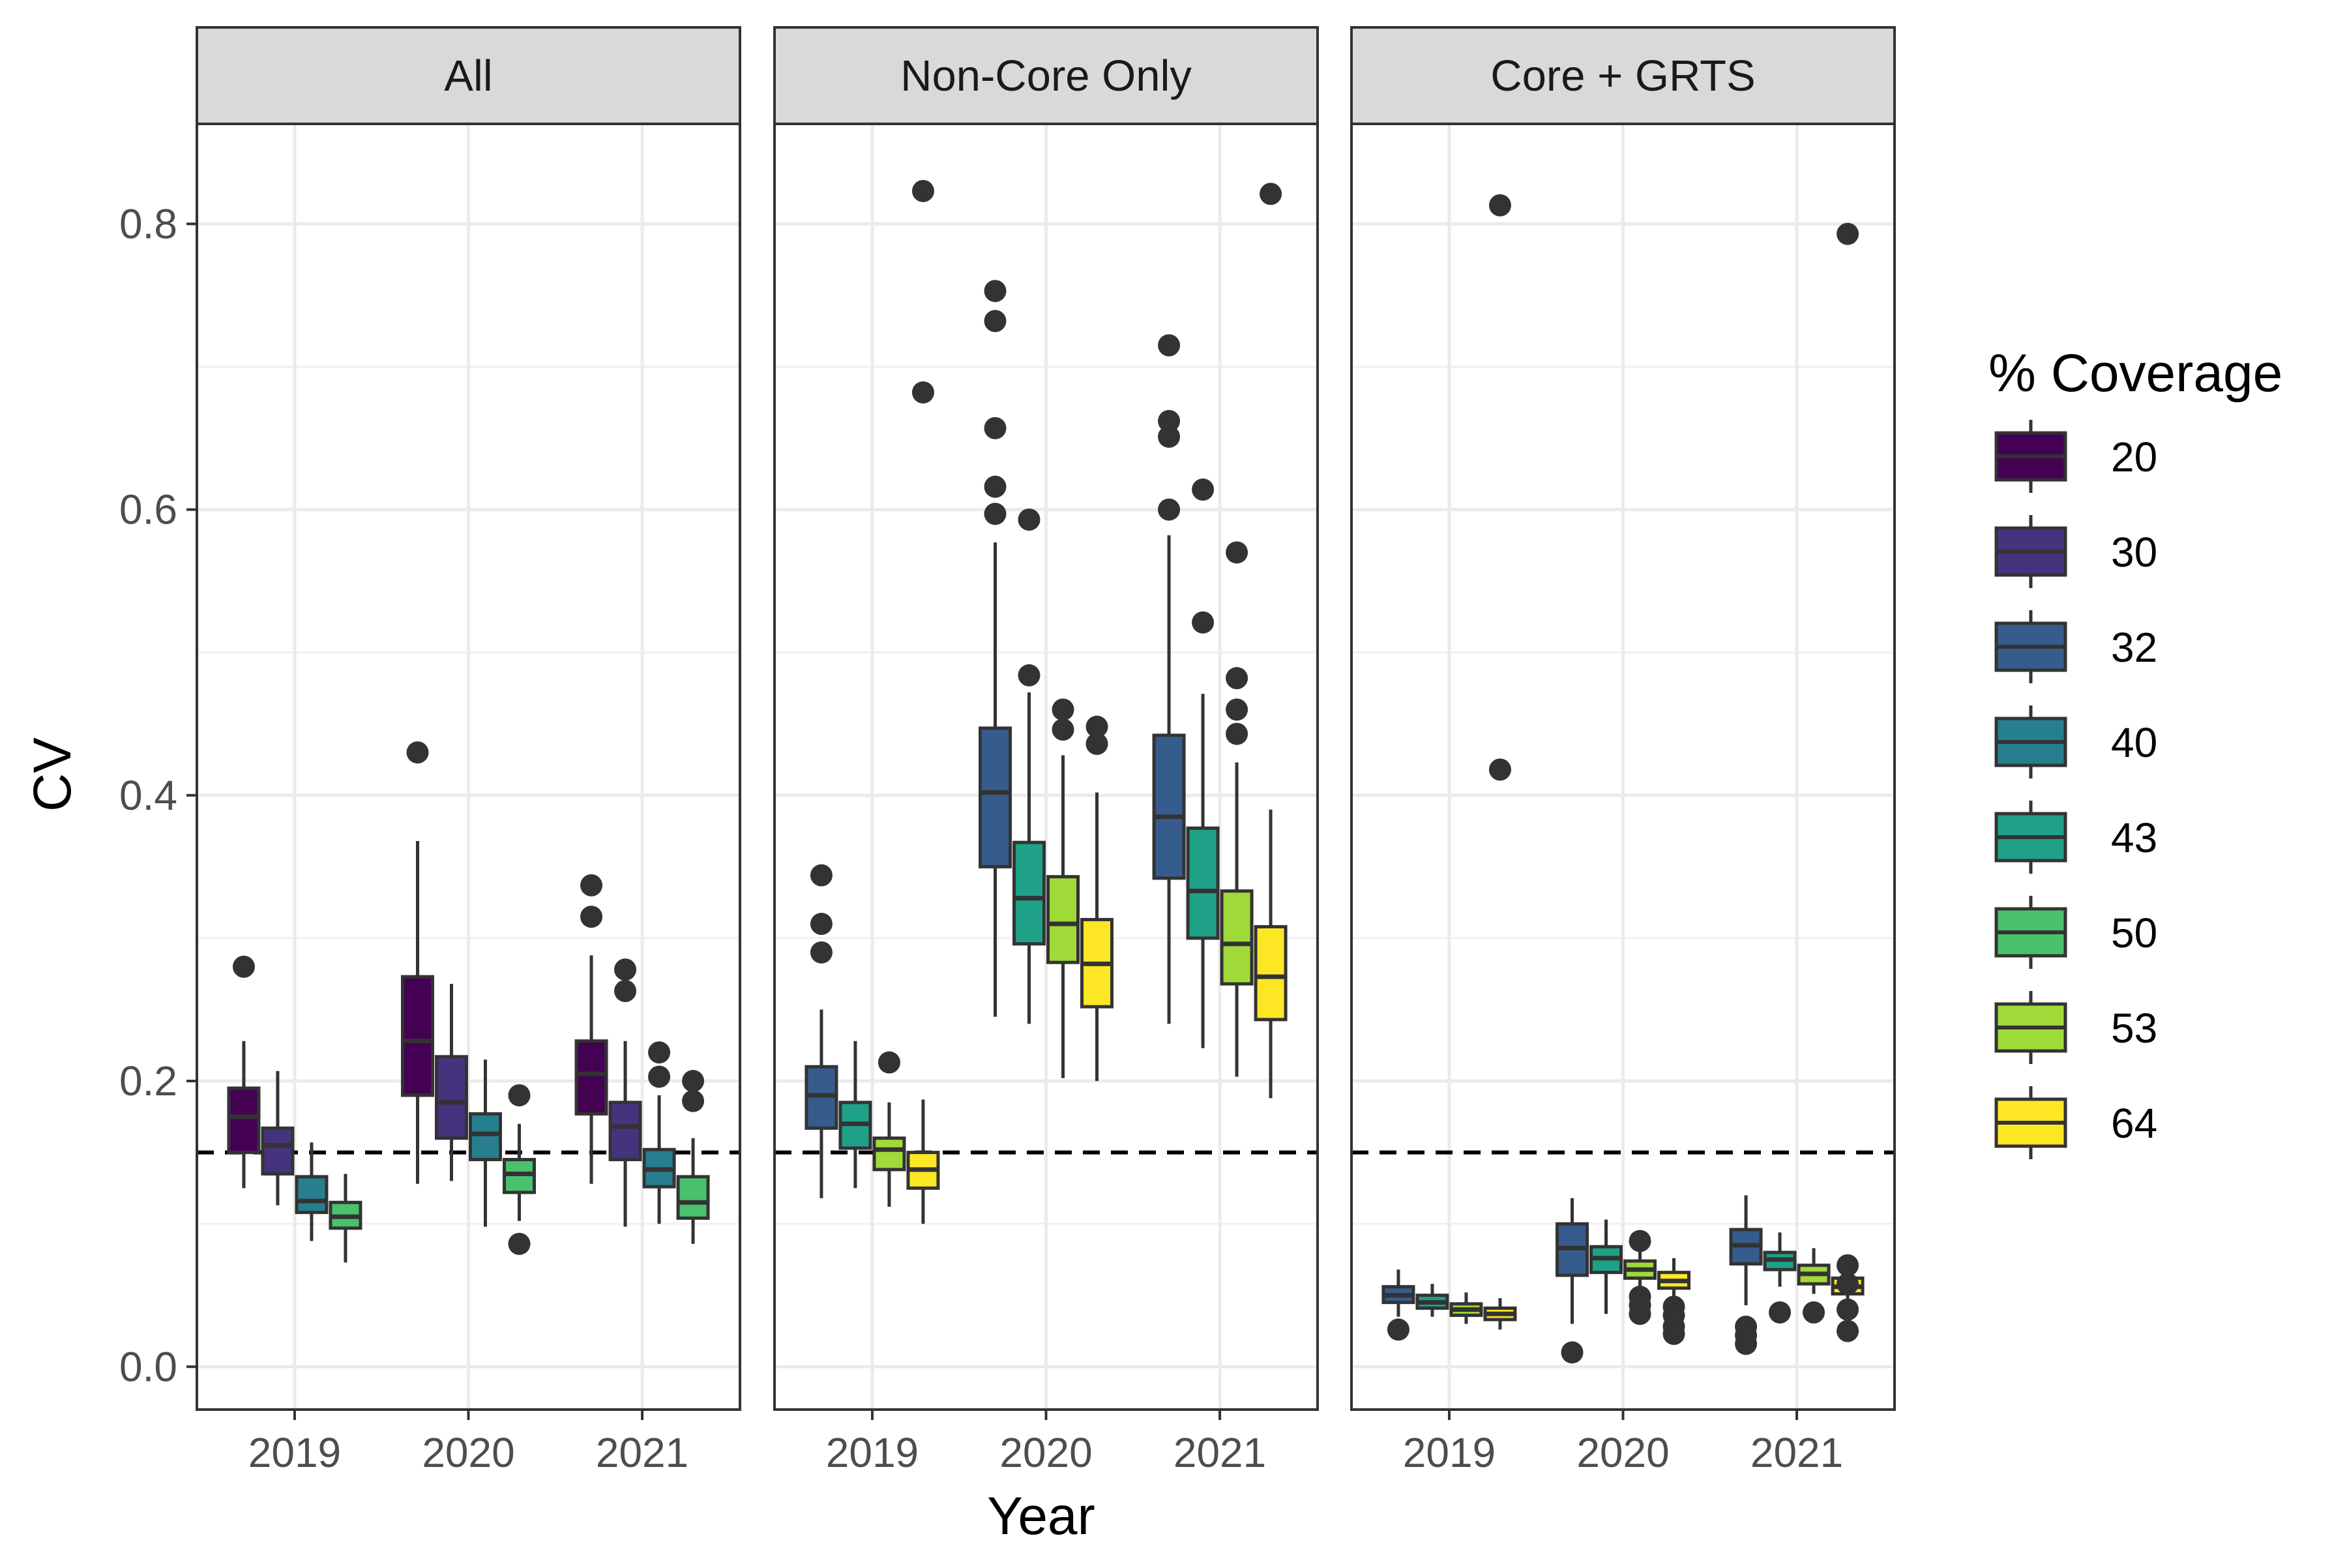 This screenshot has height=1568, width=2347. I want to click on legend: % Coverage 20 30 32 40 43 50 53 64, so click(2135, 751).